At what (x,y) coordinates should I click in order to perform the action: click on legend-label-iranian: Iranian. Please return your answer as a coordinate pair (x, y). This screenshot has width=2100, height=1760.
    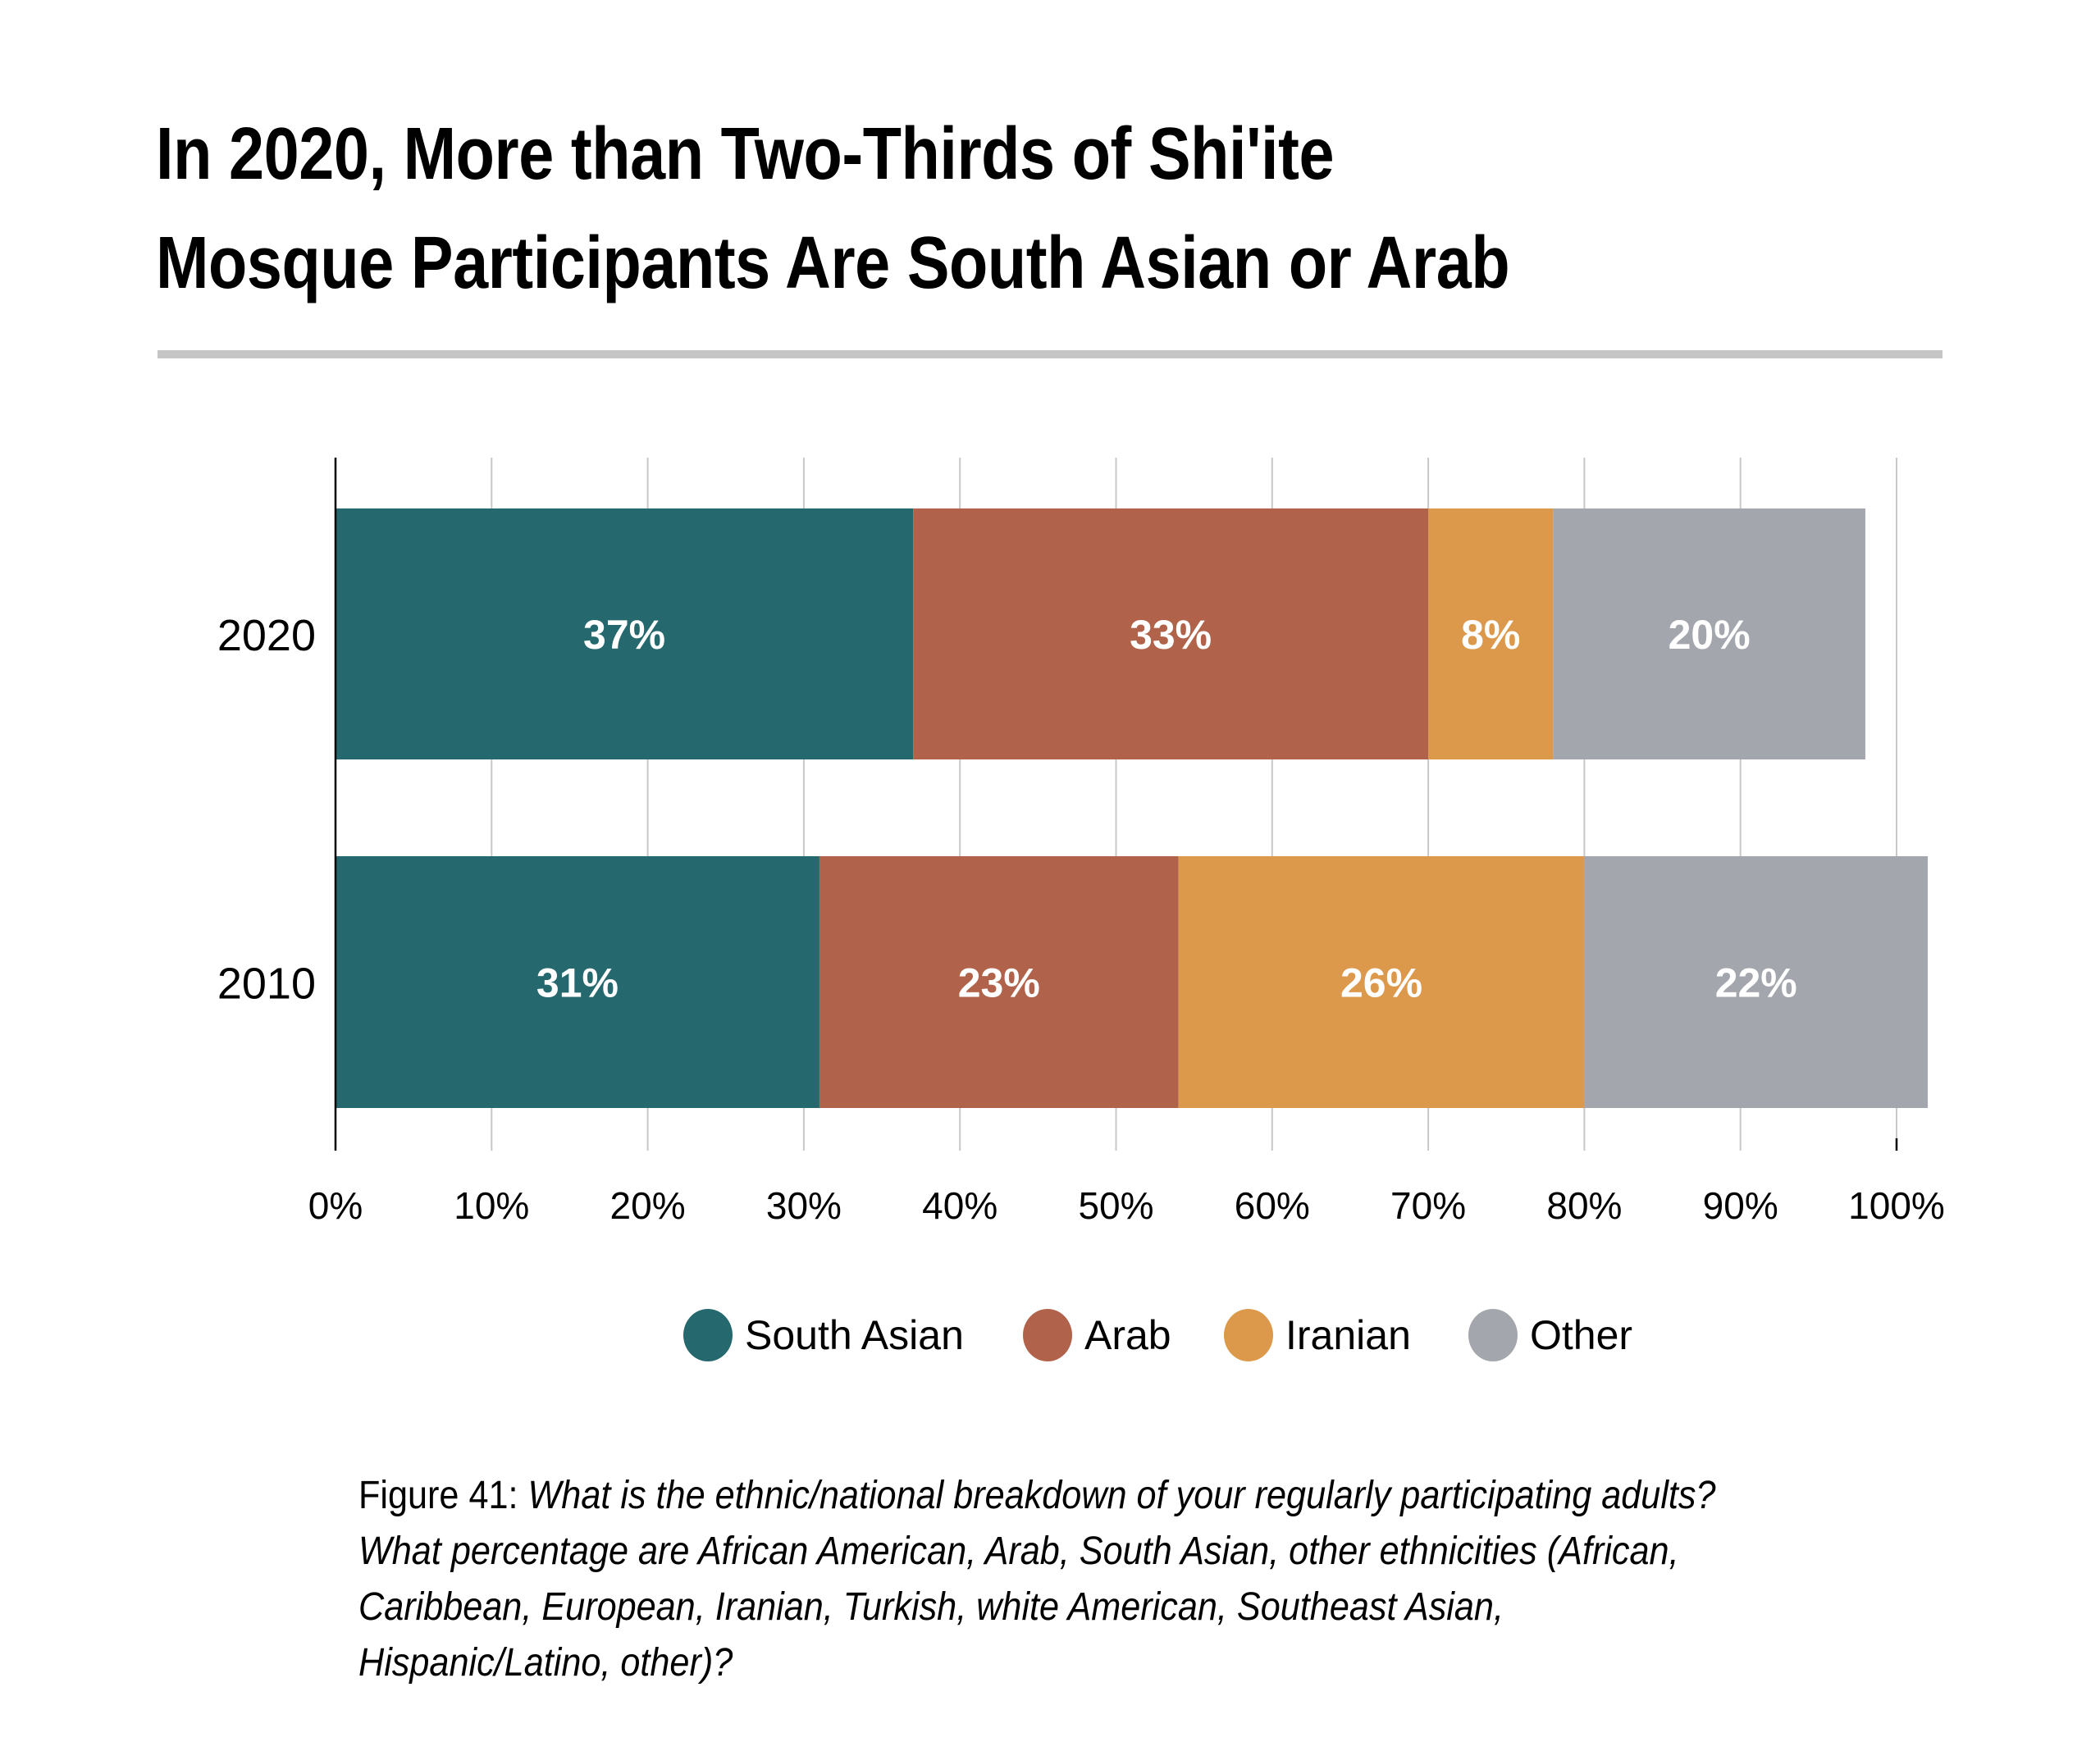
    Looking at the image, I should click on (1348, 1335).